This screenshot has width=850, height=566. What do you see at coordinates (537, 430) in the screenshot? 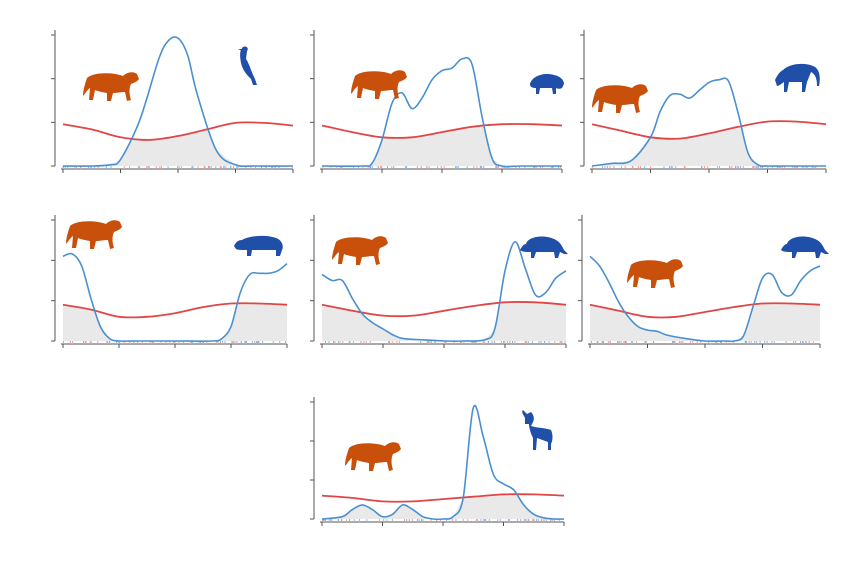
I see `deer-icon` at bounding box center [537, 430].